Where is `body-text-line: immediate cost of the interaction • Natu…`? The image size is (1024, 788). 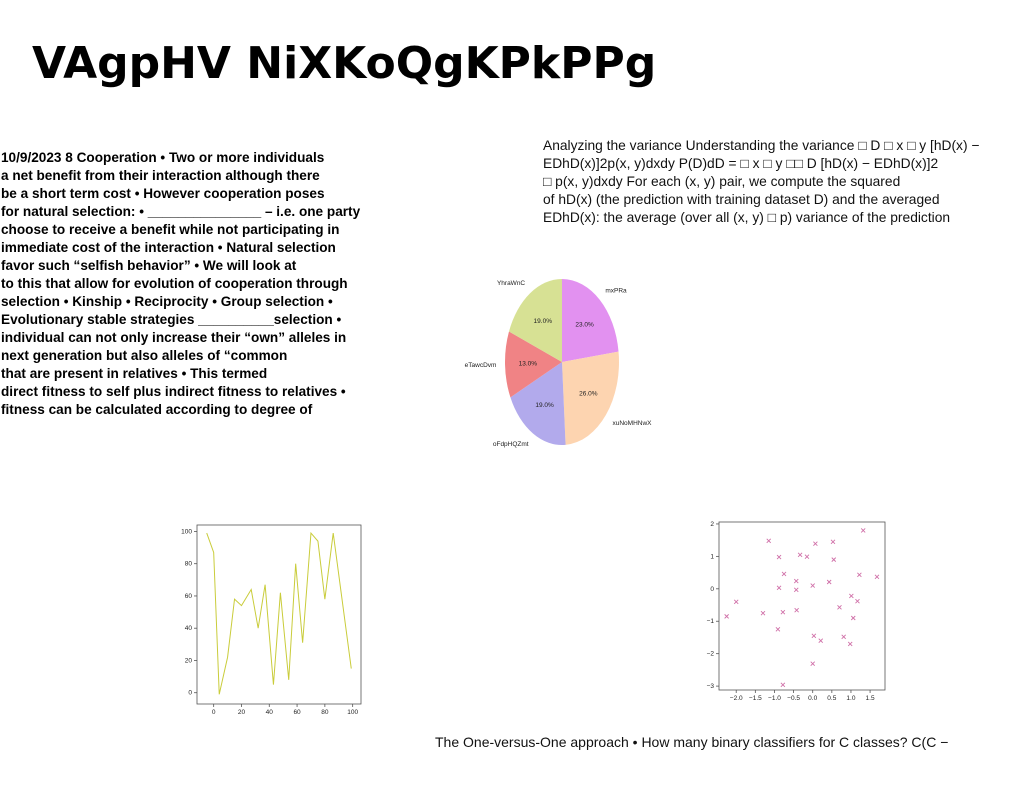
body-text-line: immediate cost of the interaction • Natu… is located at coordinates (168, 247).